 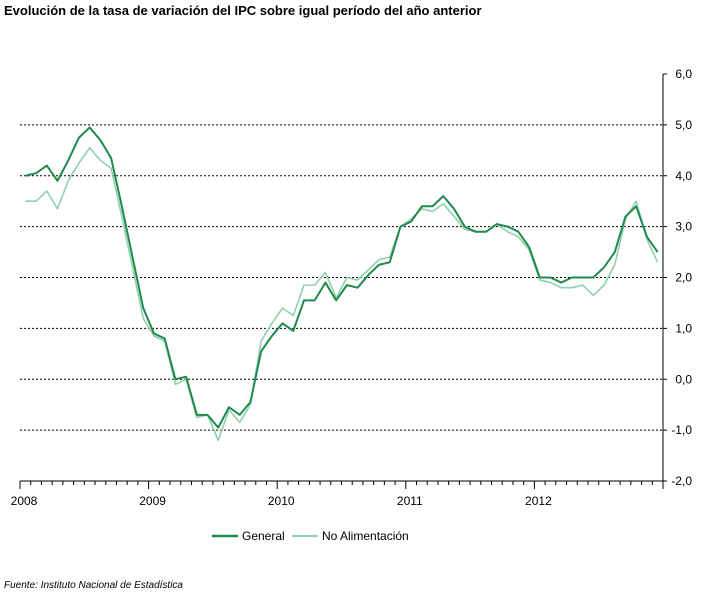 I want to click on y-tick-label: -2,0, so click(x=681, y=481).